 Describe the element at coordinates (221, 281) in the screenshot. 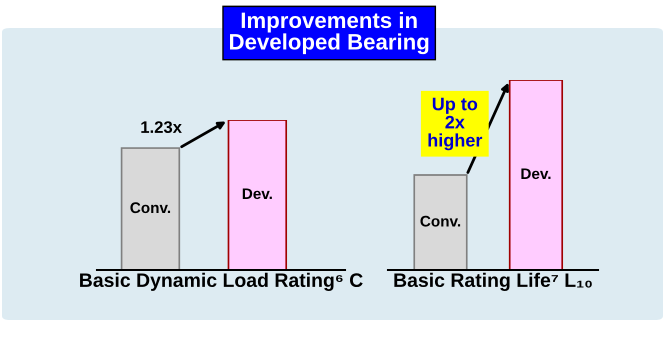

I see `x-axis-title: Basic Dynamic Load Rating⁶ C` at that location.